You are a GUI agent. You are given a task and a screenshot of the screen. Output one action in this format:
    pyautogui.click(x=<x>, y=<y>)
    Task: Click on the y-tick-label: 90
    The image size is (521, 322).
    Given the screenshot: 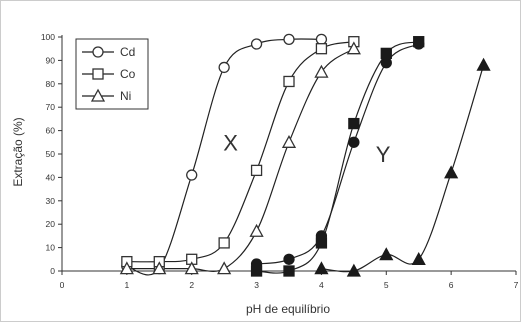 What is the action you would take?
    pyautogui.click(x=51, y=60)
    